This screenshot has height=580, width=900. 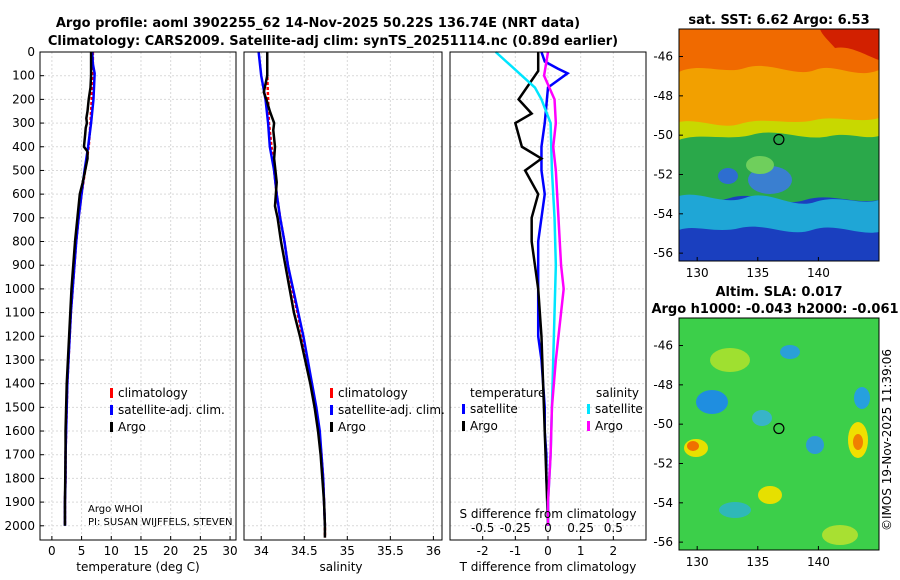 What do you see at coordinates (19, 289) in the screenshot?
I see `depth-tick-label: 1000` at bounding box center [19, 289].